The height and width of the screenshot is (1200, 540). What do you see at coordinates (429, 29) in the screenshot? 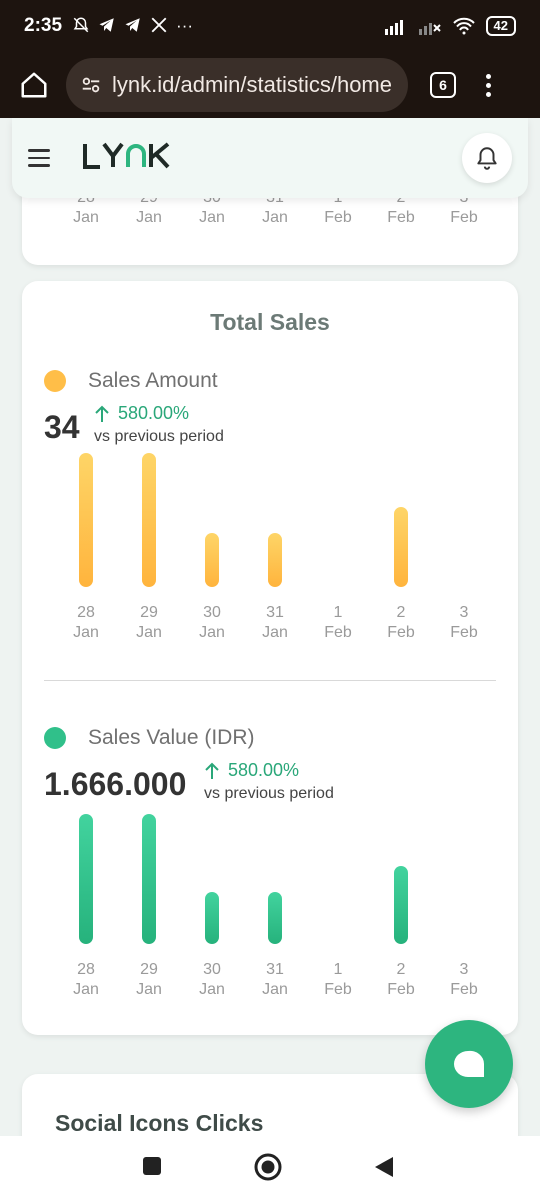
I see `signal-off-icon` at bounding box center [429, 29].